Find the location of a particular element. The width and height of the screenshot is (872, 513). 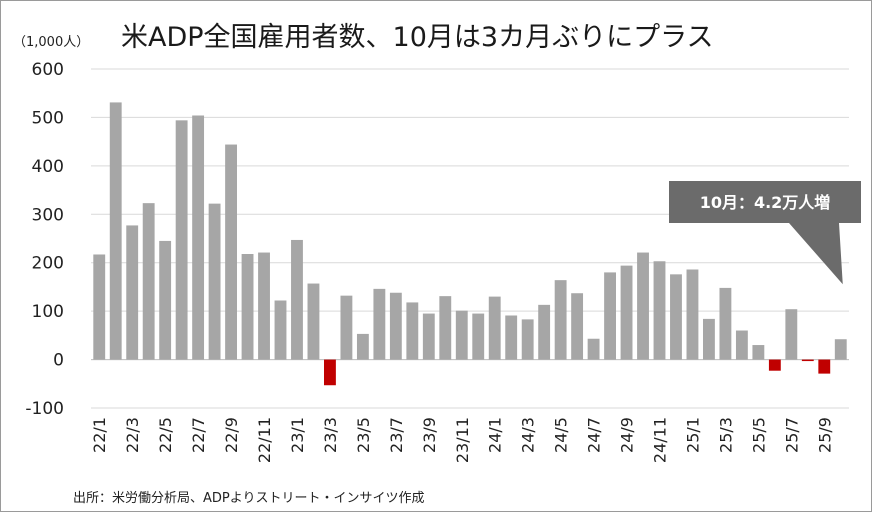

x-tick-label: 24/11 is located at coordinates (660, 440).